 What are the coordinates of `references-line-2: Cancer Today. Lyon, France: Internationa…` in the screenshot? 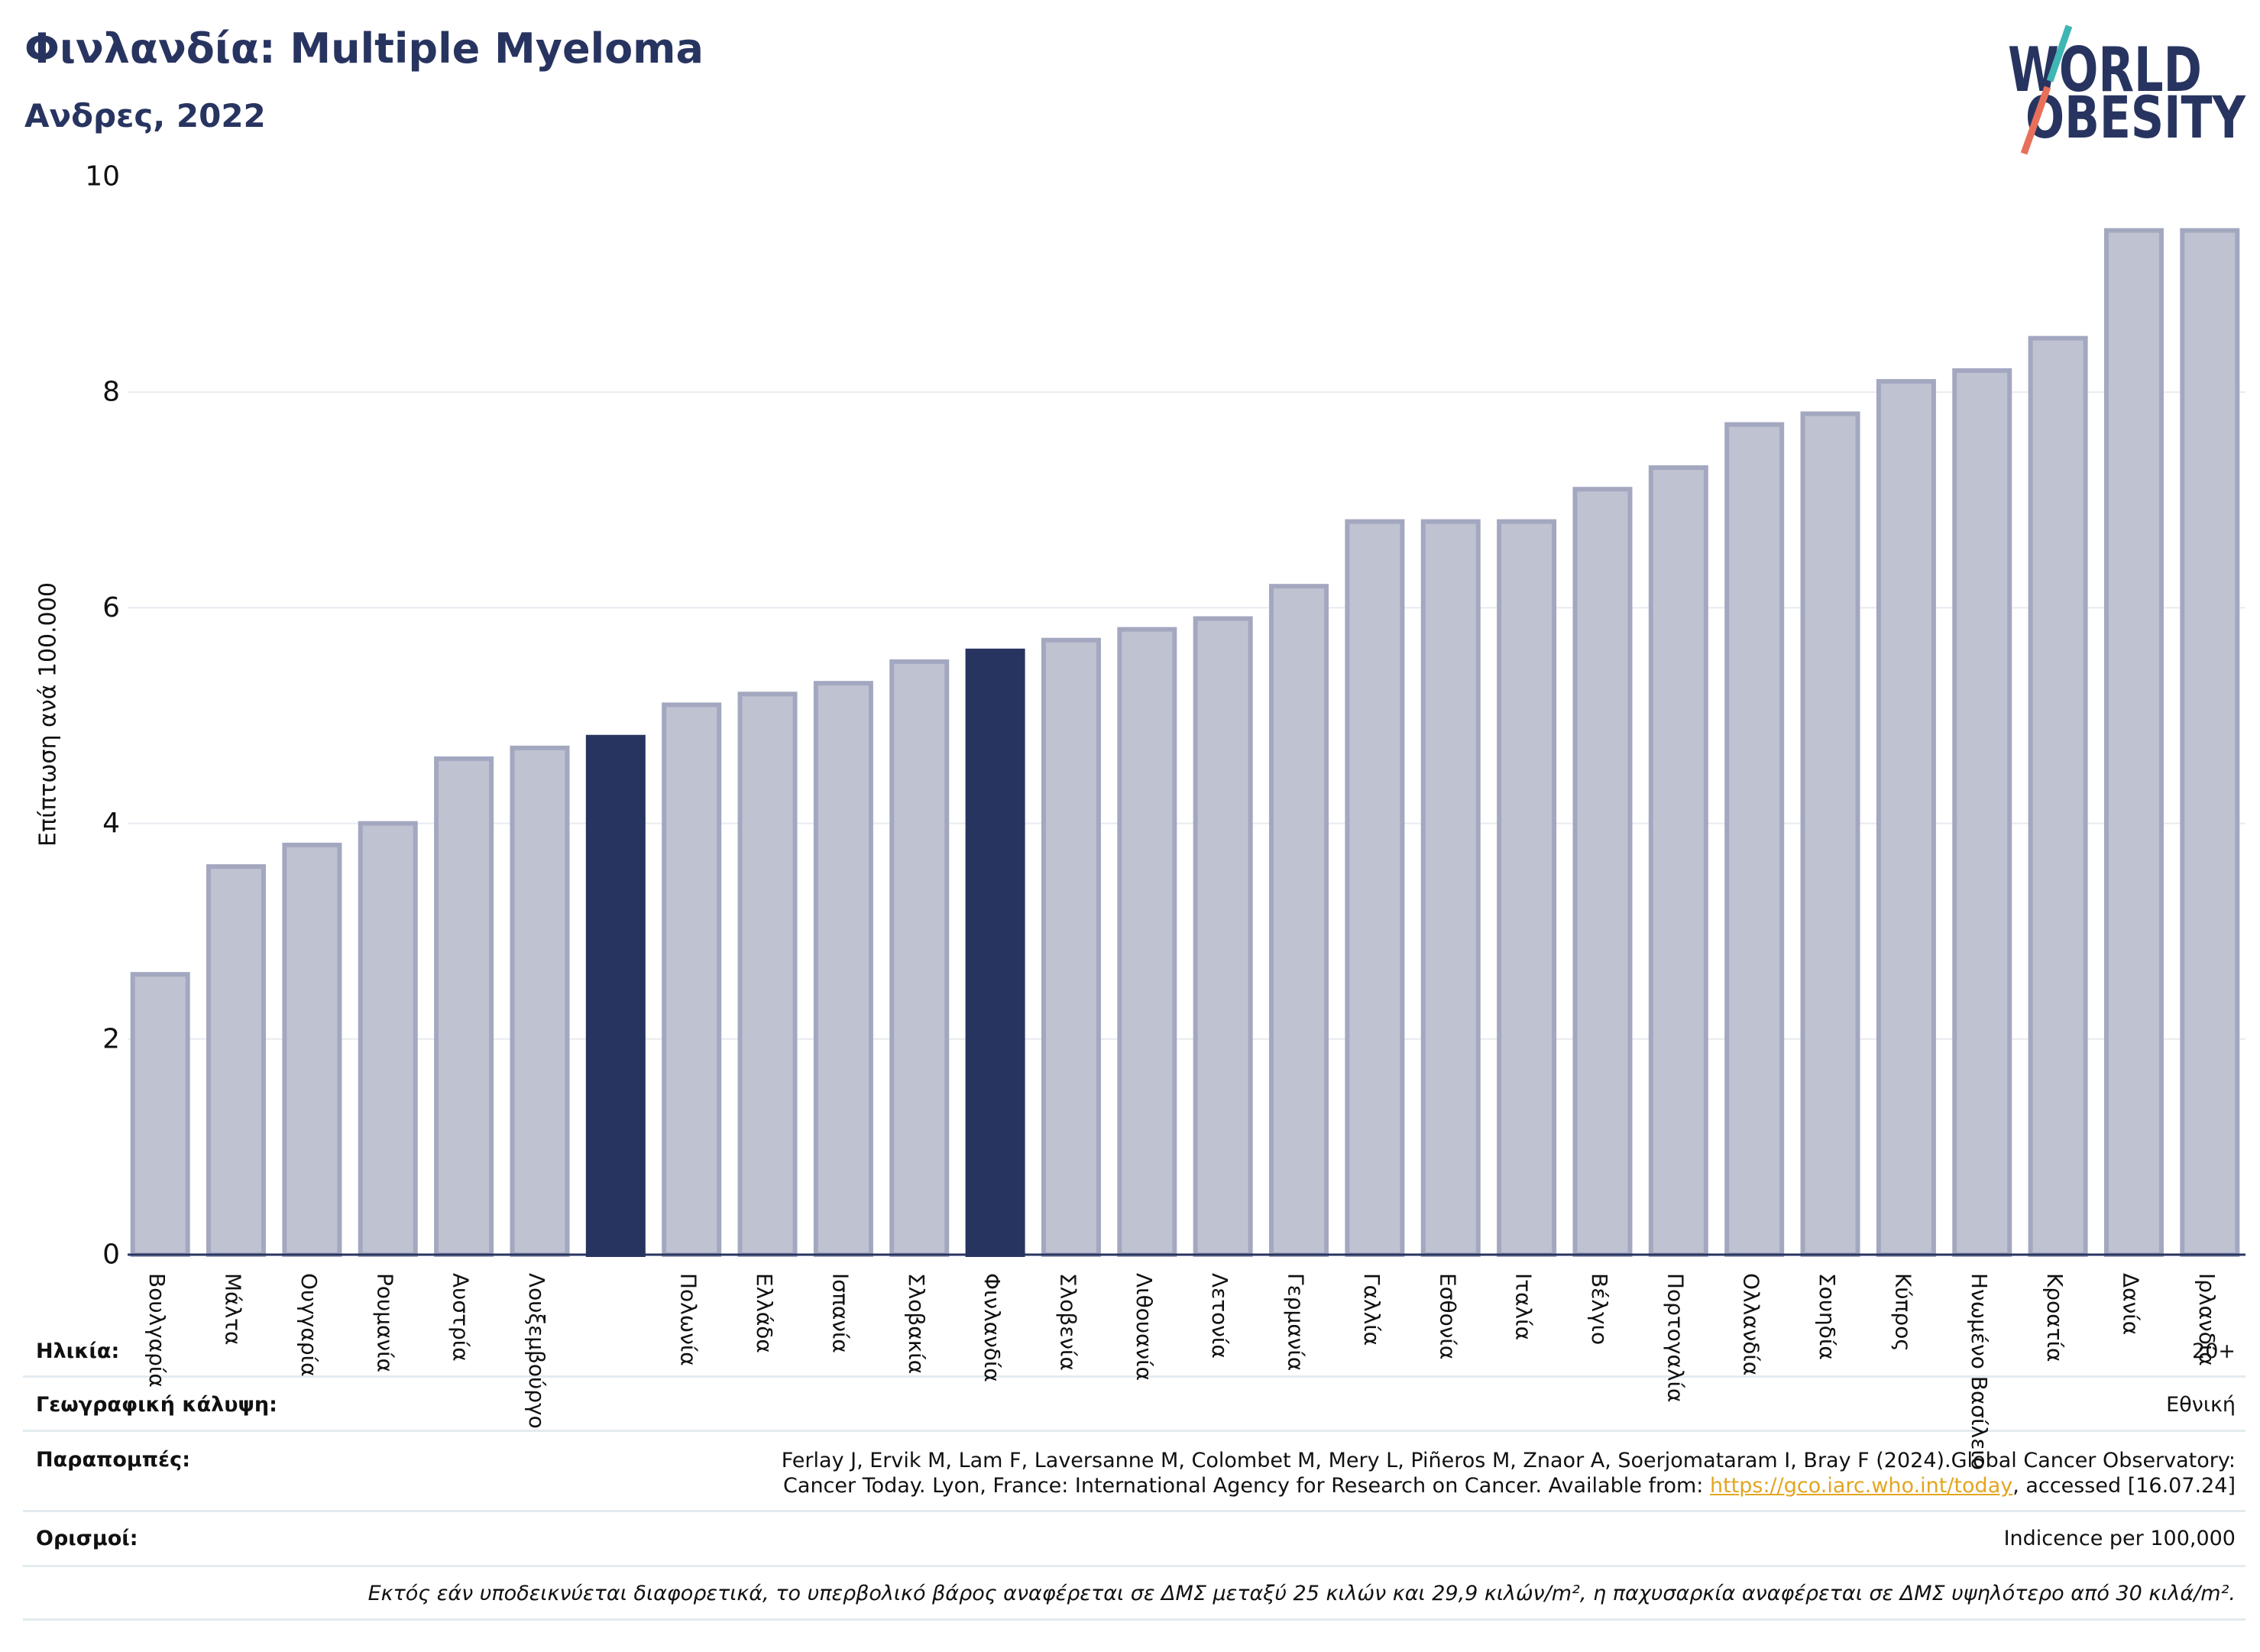 It's located at (1509, 1485).